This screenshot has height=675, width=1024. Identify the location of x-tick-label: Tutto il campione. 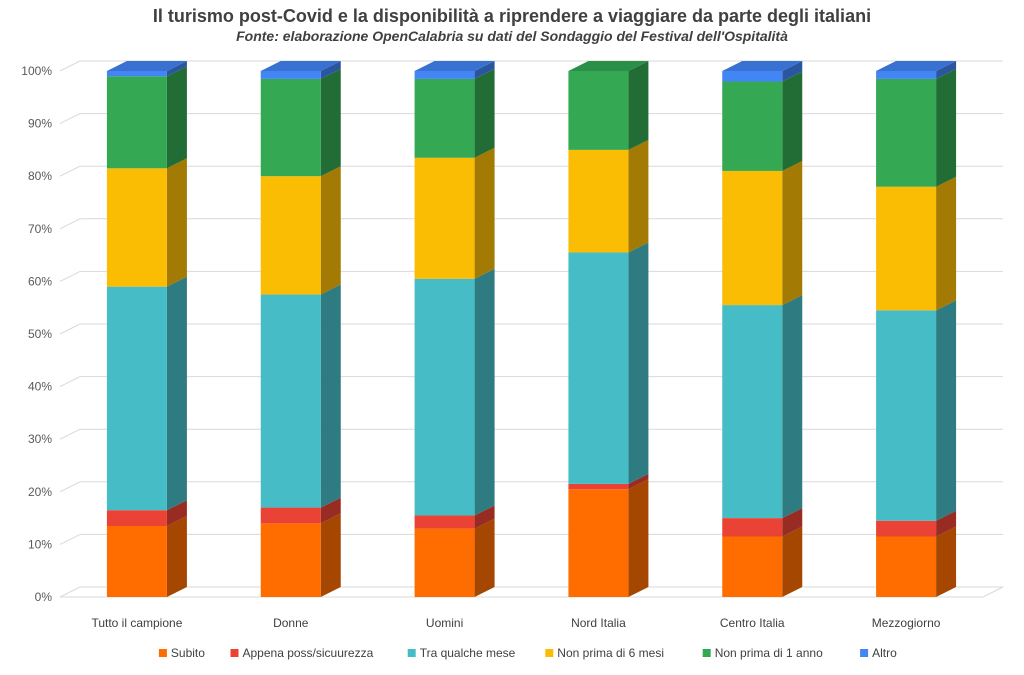
(136, 623).